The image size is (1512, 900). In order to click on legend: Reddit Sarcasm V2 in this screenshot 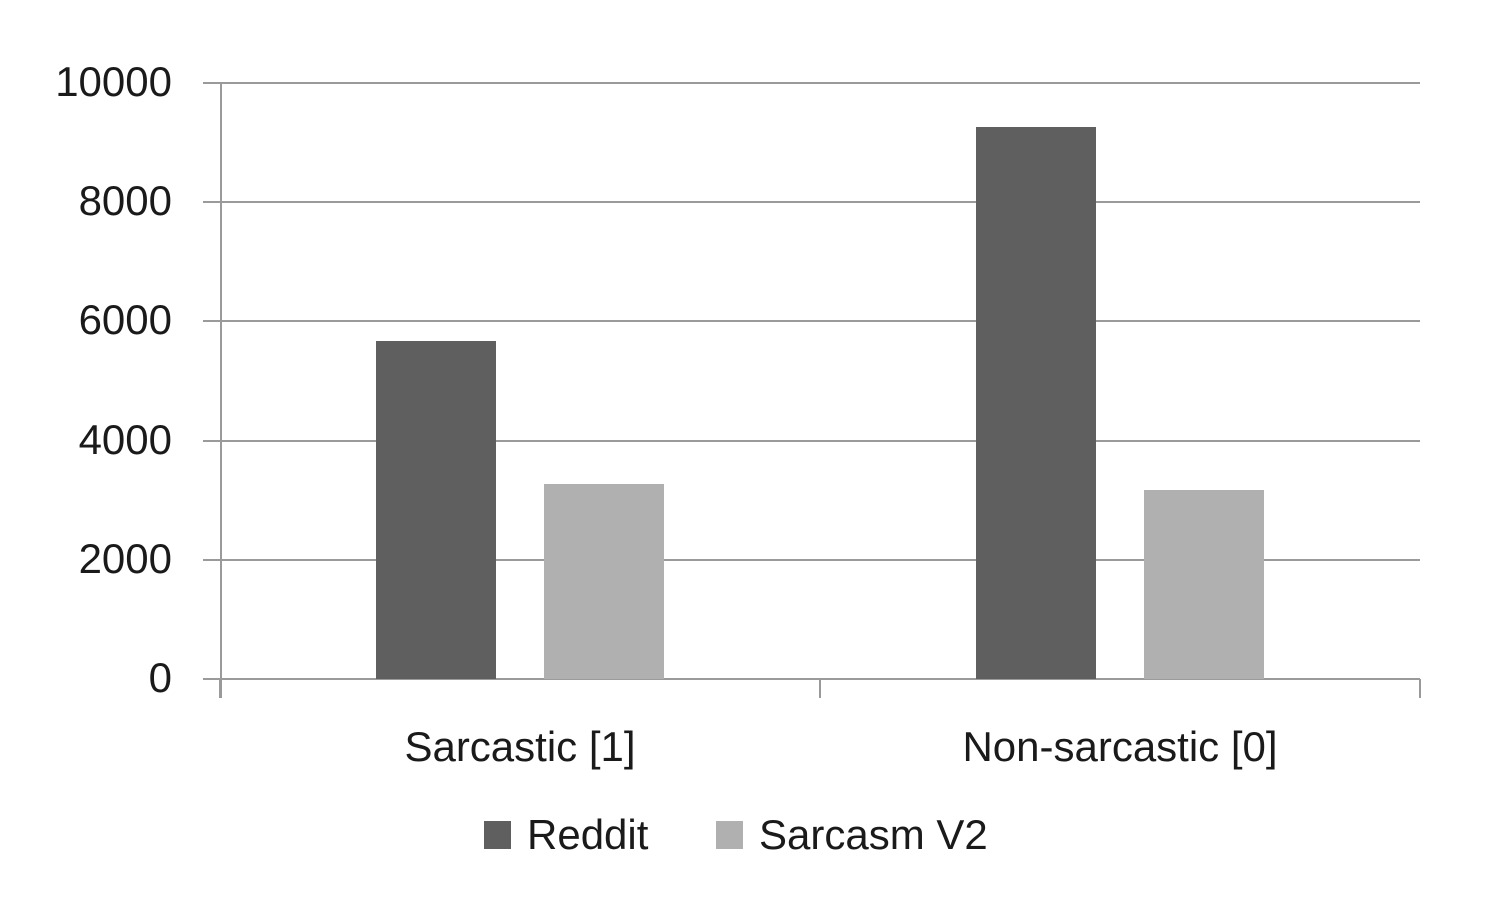, I will do `click(756, 835)`.